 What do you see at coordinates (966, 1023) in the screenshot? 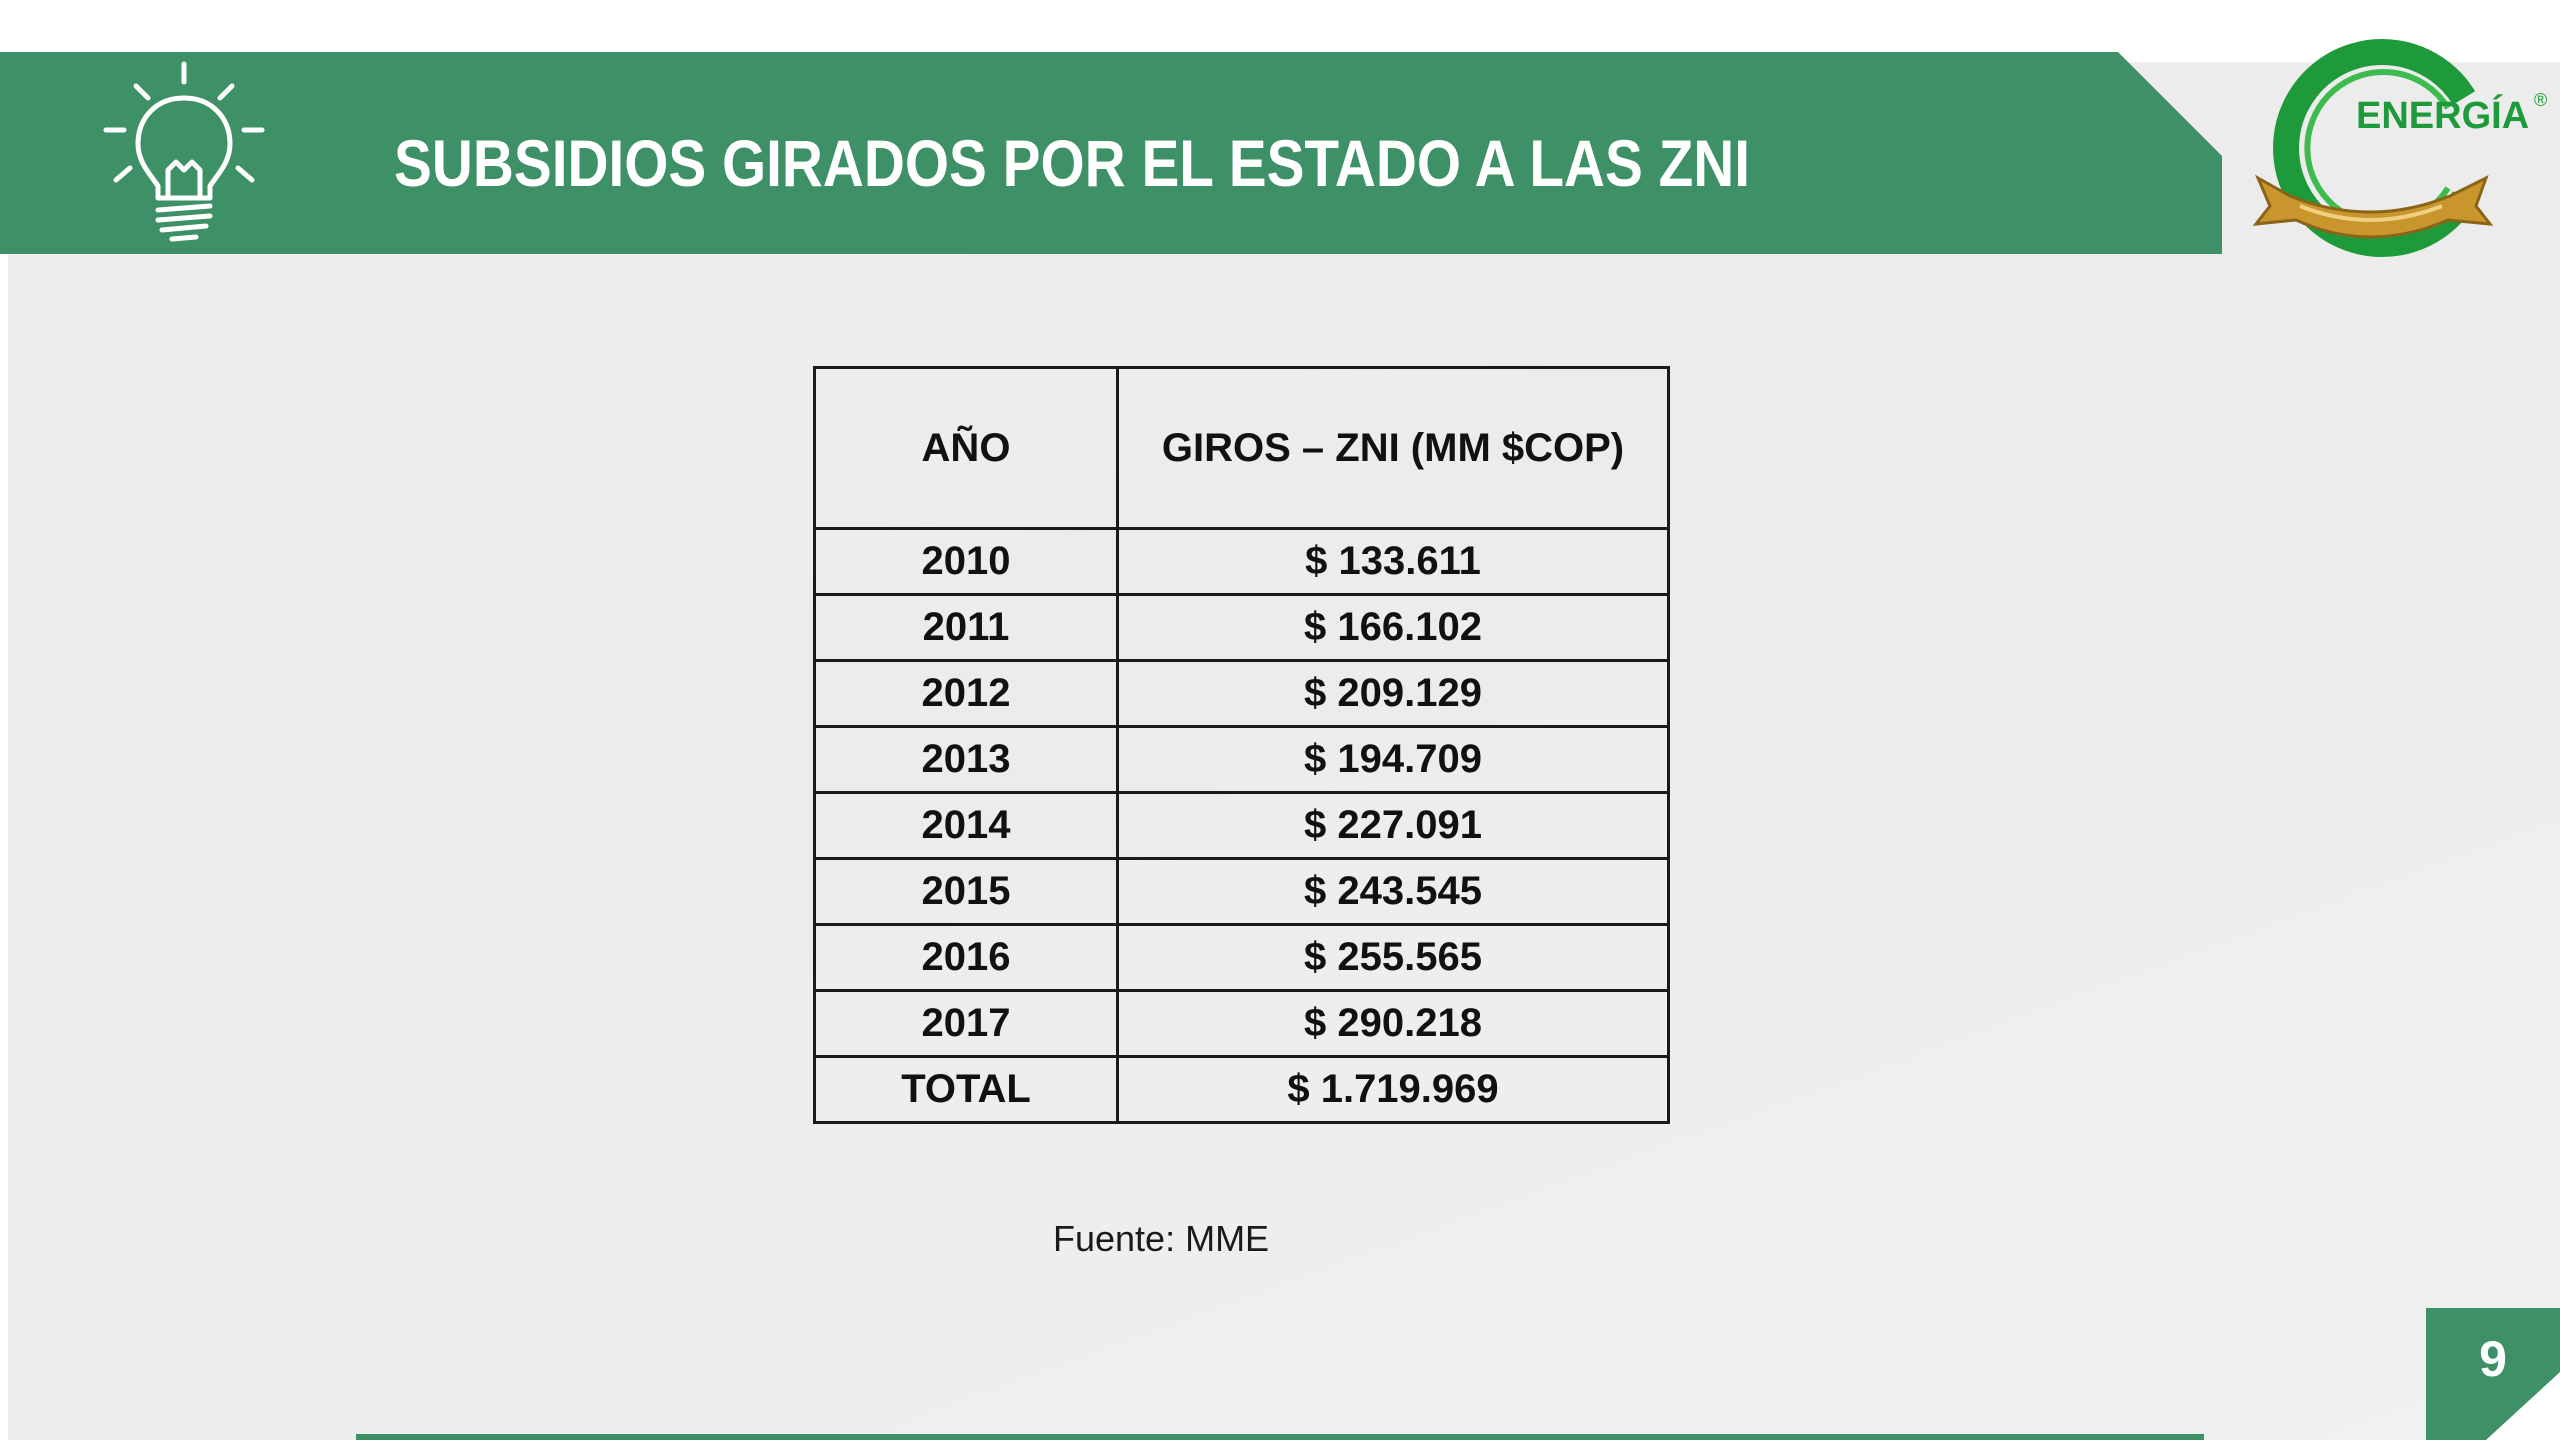
I see `year-cell: 2017` at bounding box center [966, 1023].